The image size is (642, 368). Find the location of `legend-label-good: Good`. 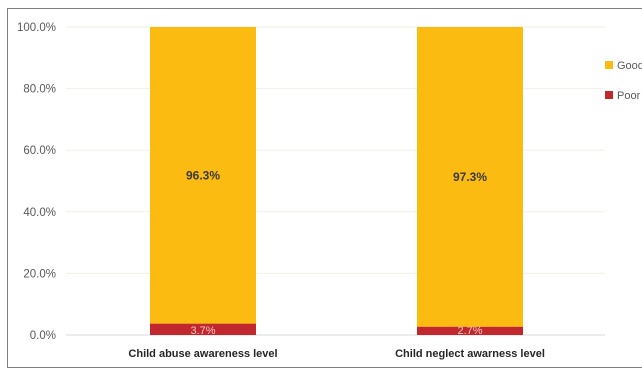

legend-label-good: Good is located at coordinates (629, 66).